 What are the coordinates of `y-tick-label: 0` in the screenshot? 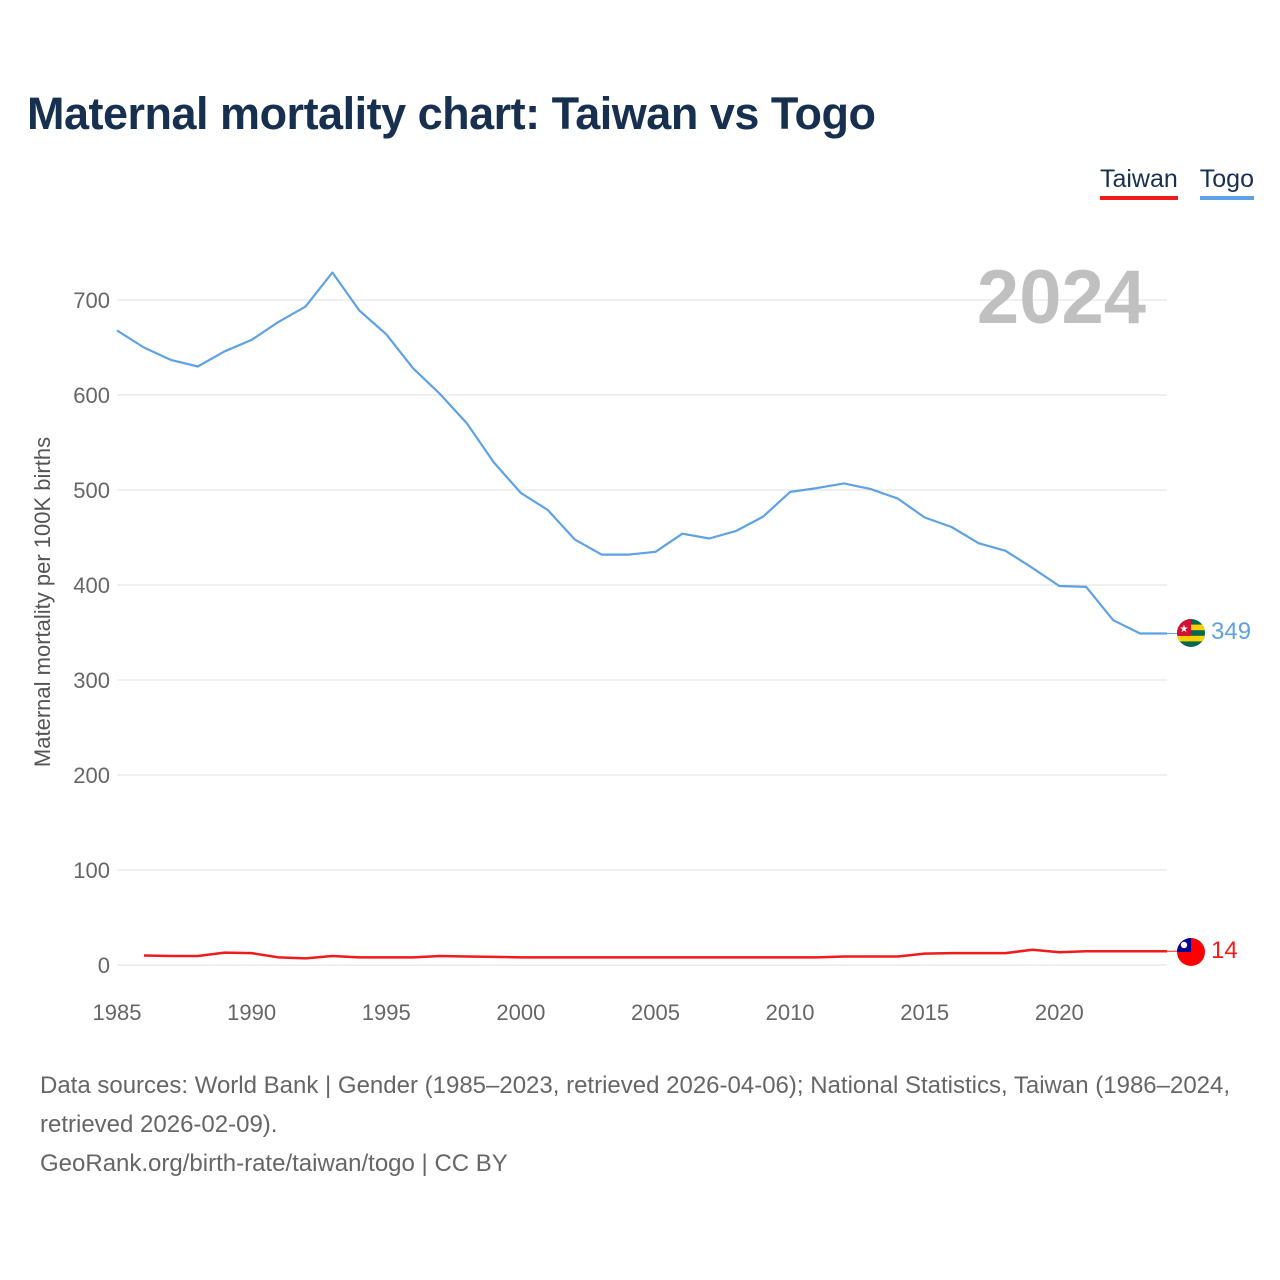 It's located at (104, 965).